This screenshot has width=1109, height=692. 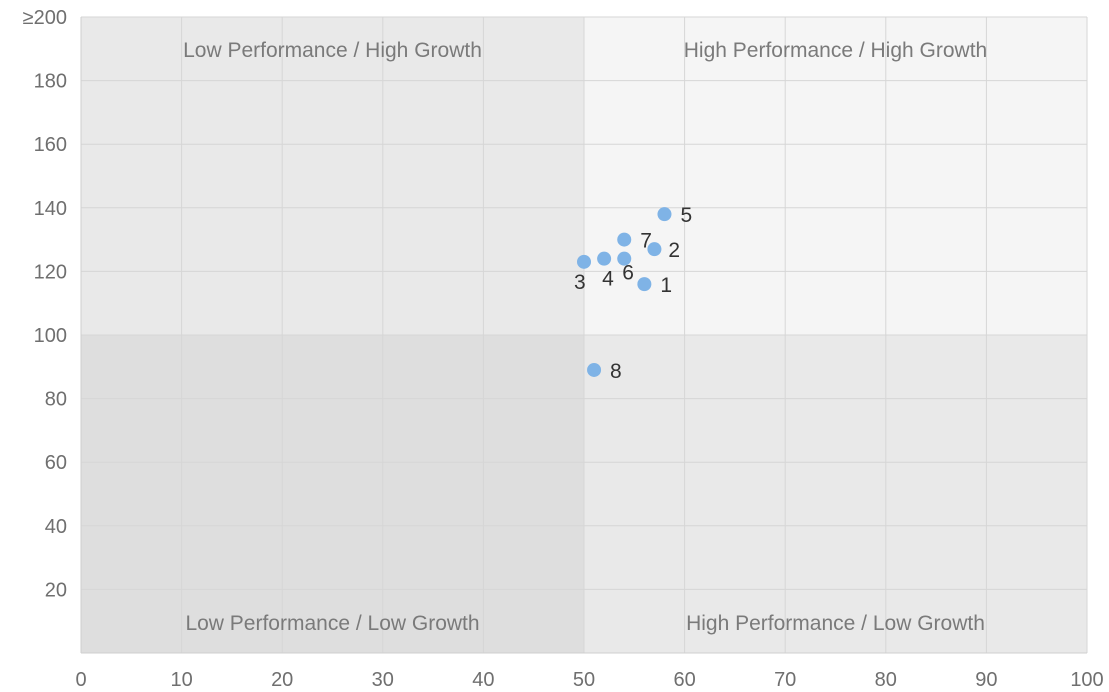 I want to click on data-point-labels: 1 2 3 4 5 67 8, so click(x=633, y=293).